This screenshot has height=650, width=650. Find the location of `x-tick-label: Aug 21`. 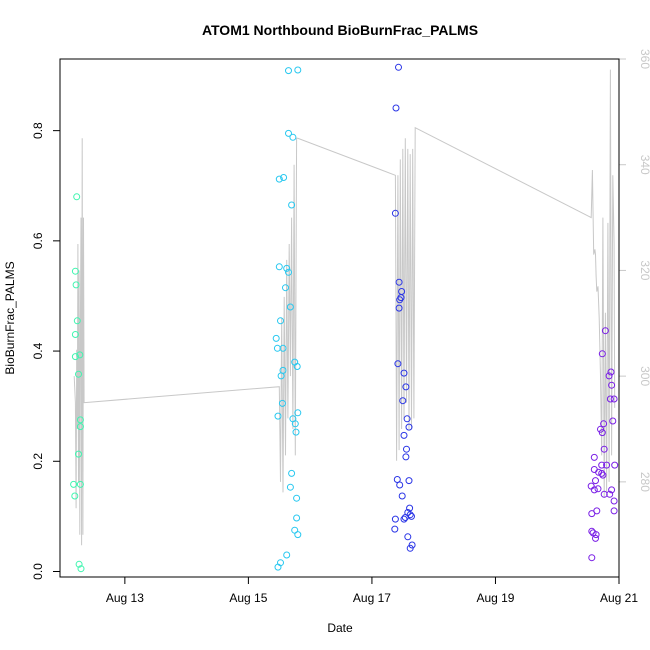

x-tick-label: Aug 21 is located at coordinates (619, 598).